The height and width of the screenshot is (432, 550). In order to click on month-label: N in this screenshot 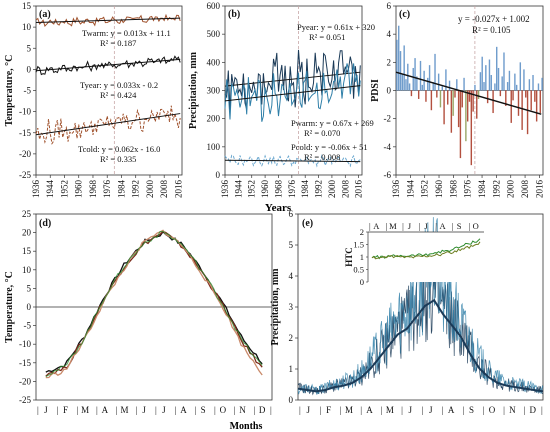, I will do `click(512, 410)`.